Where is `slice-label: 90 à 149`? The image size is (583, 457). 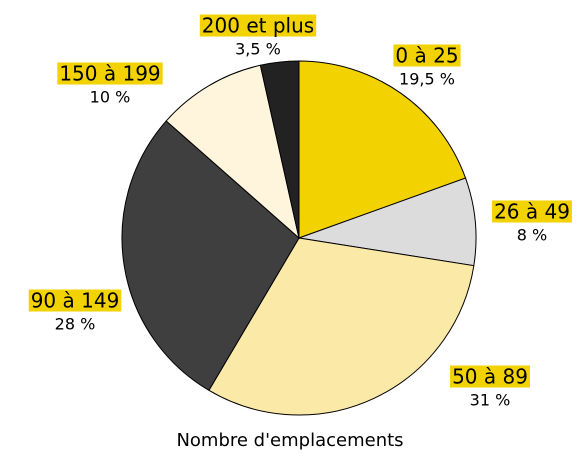
slice-label: 90 à 149 is located at coordinates (75, 301).